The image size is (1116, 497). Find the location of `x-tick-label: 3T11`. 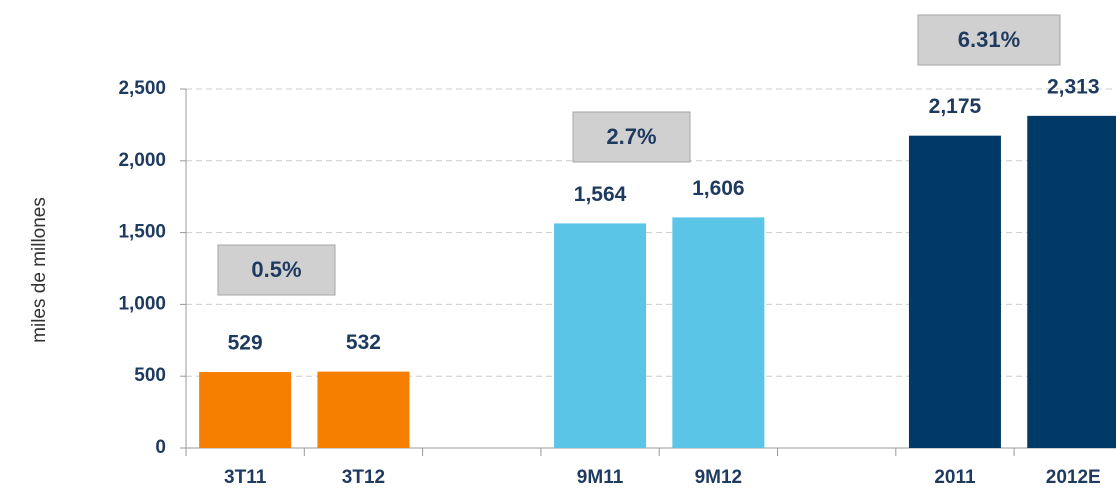

x-tick-label: 3T11 is located at coordinates (245, 477).